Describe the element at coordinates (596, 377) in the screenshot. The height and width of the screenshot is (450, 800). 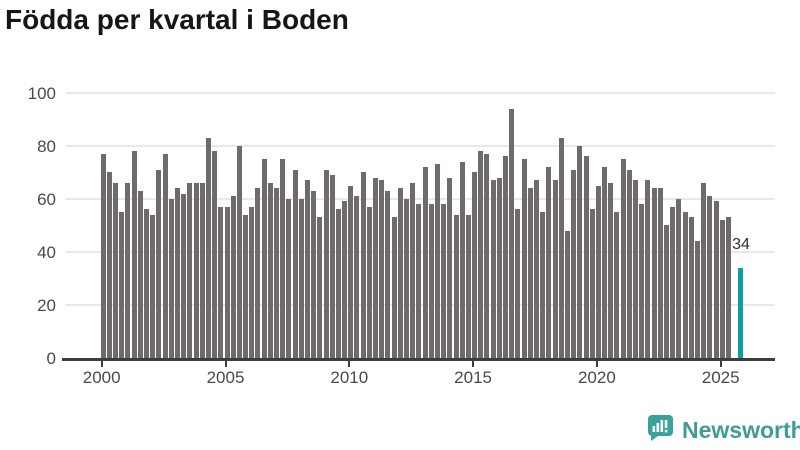
I see `x-tick-label-2020: 2020` at that location.